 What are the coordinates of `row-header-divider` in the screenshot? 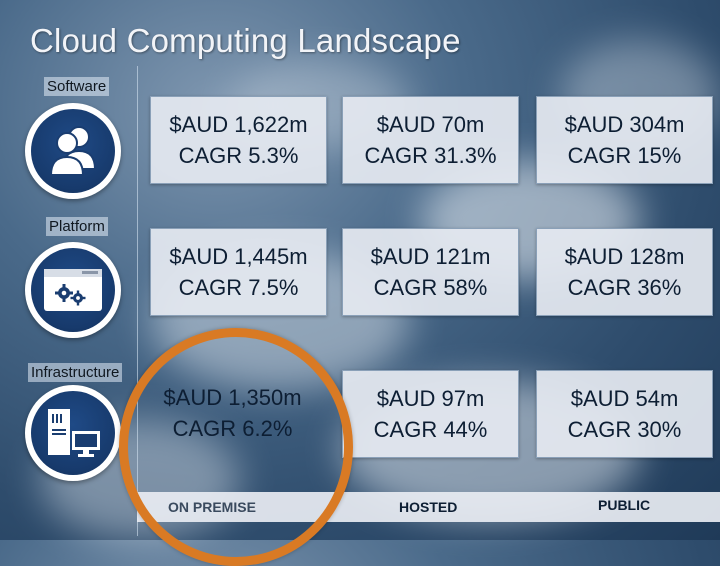 It's located at (137, 301).